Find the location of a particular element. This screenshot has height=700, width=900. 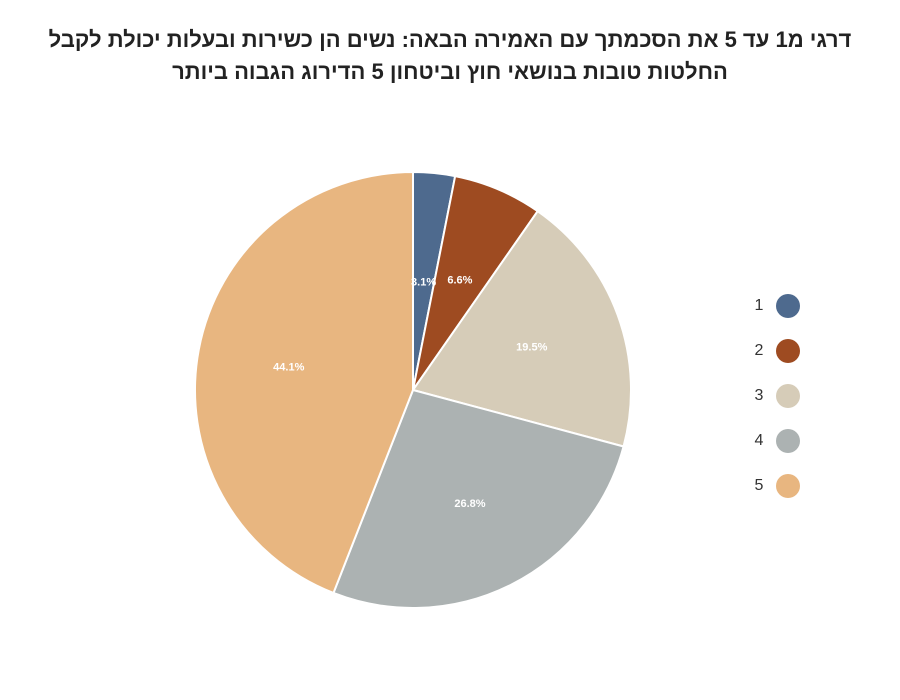

legend-label-3: 3 is located at coordinates (759, 395).